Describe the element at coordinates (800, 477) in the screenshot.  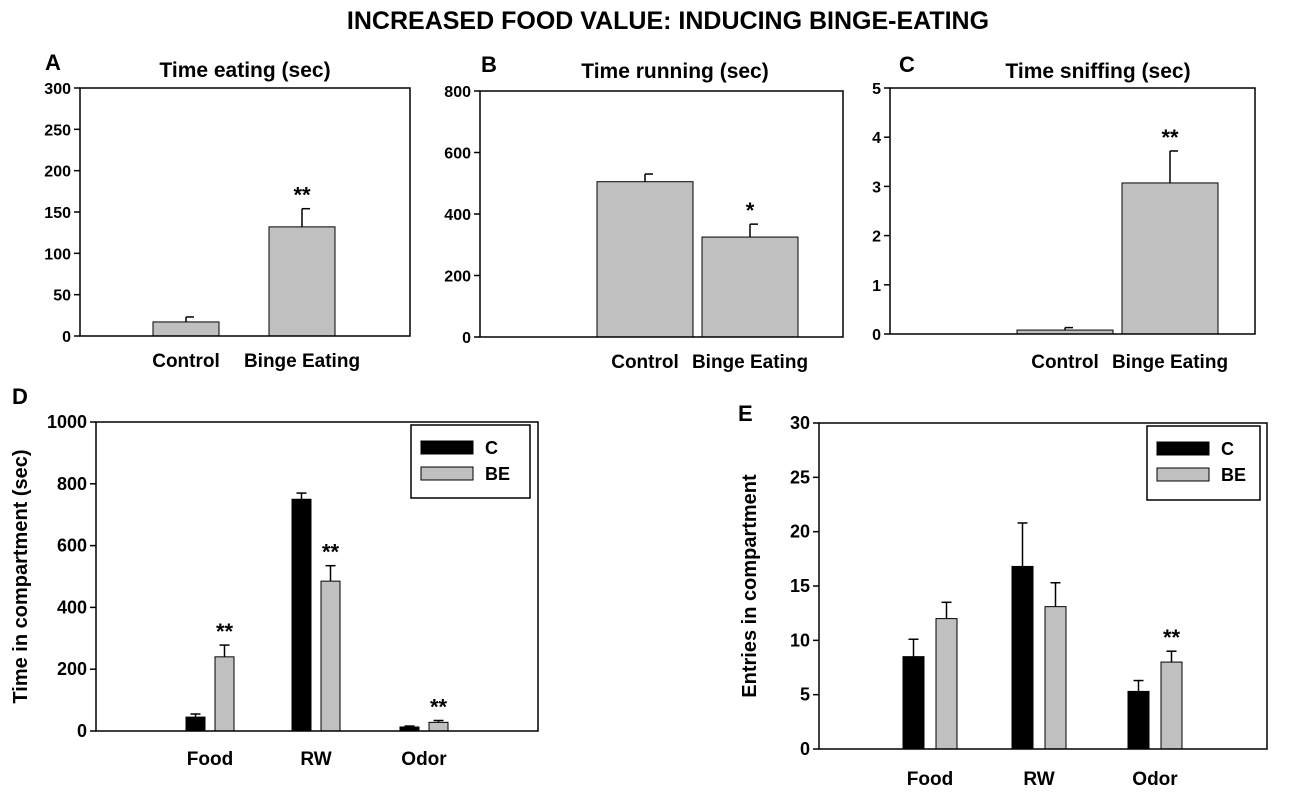
I see `y-tick-label: 25` at that location.